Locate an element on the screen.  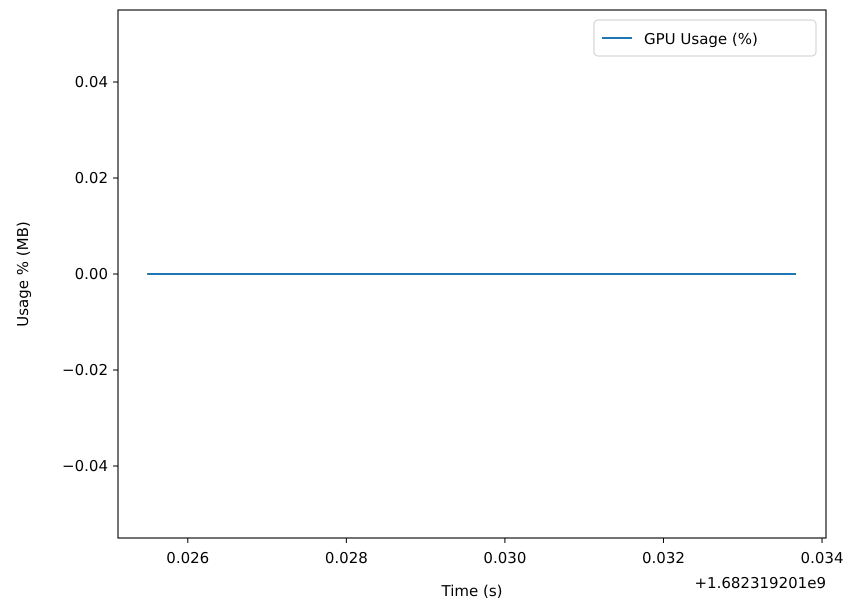
x-tick-label: 0.026 is located at coordinates (188, 558).